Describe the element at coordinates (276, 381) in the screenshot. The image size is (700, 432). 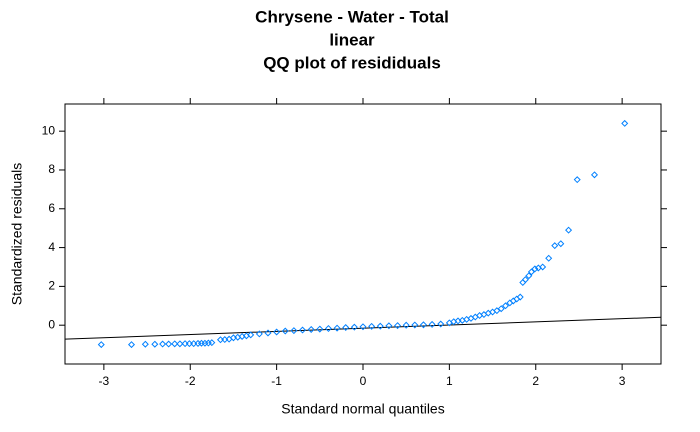
I see `x-tick-label: -1` at that location.